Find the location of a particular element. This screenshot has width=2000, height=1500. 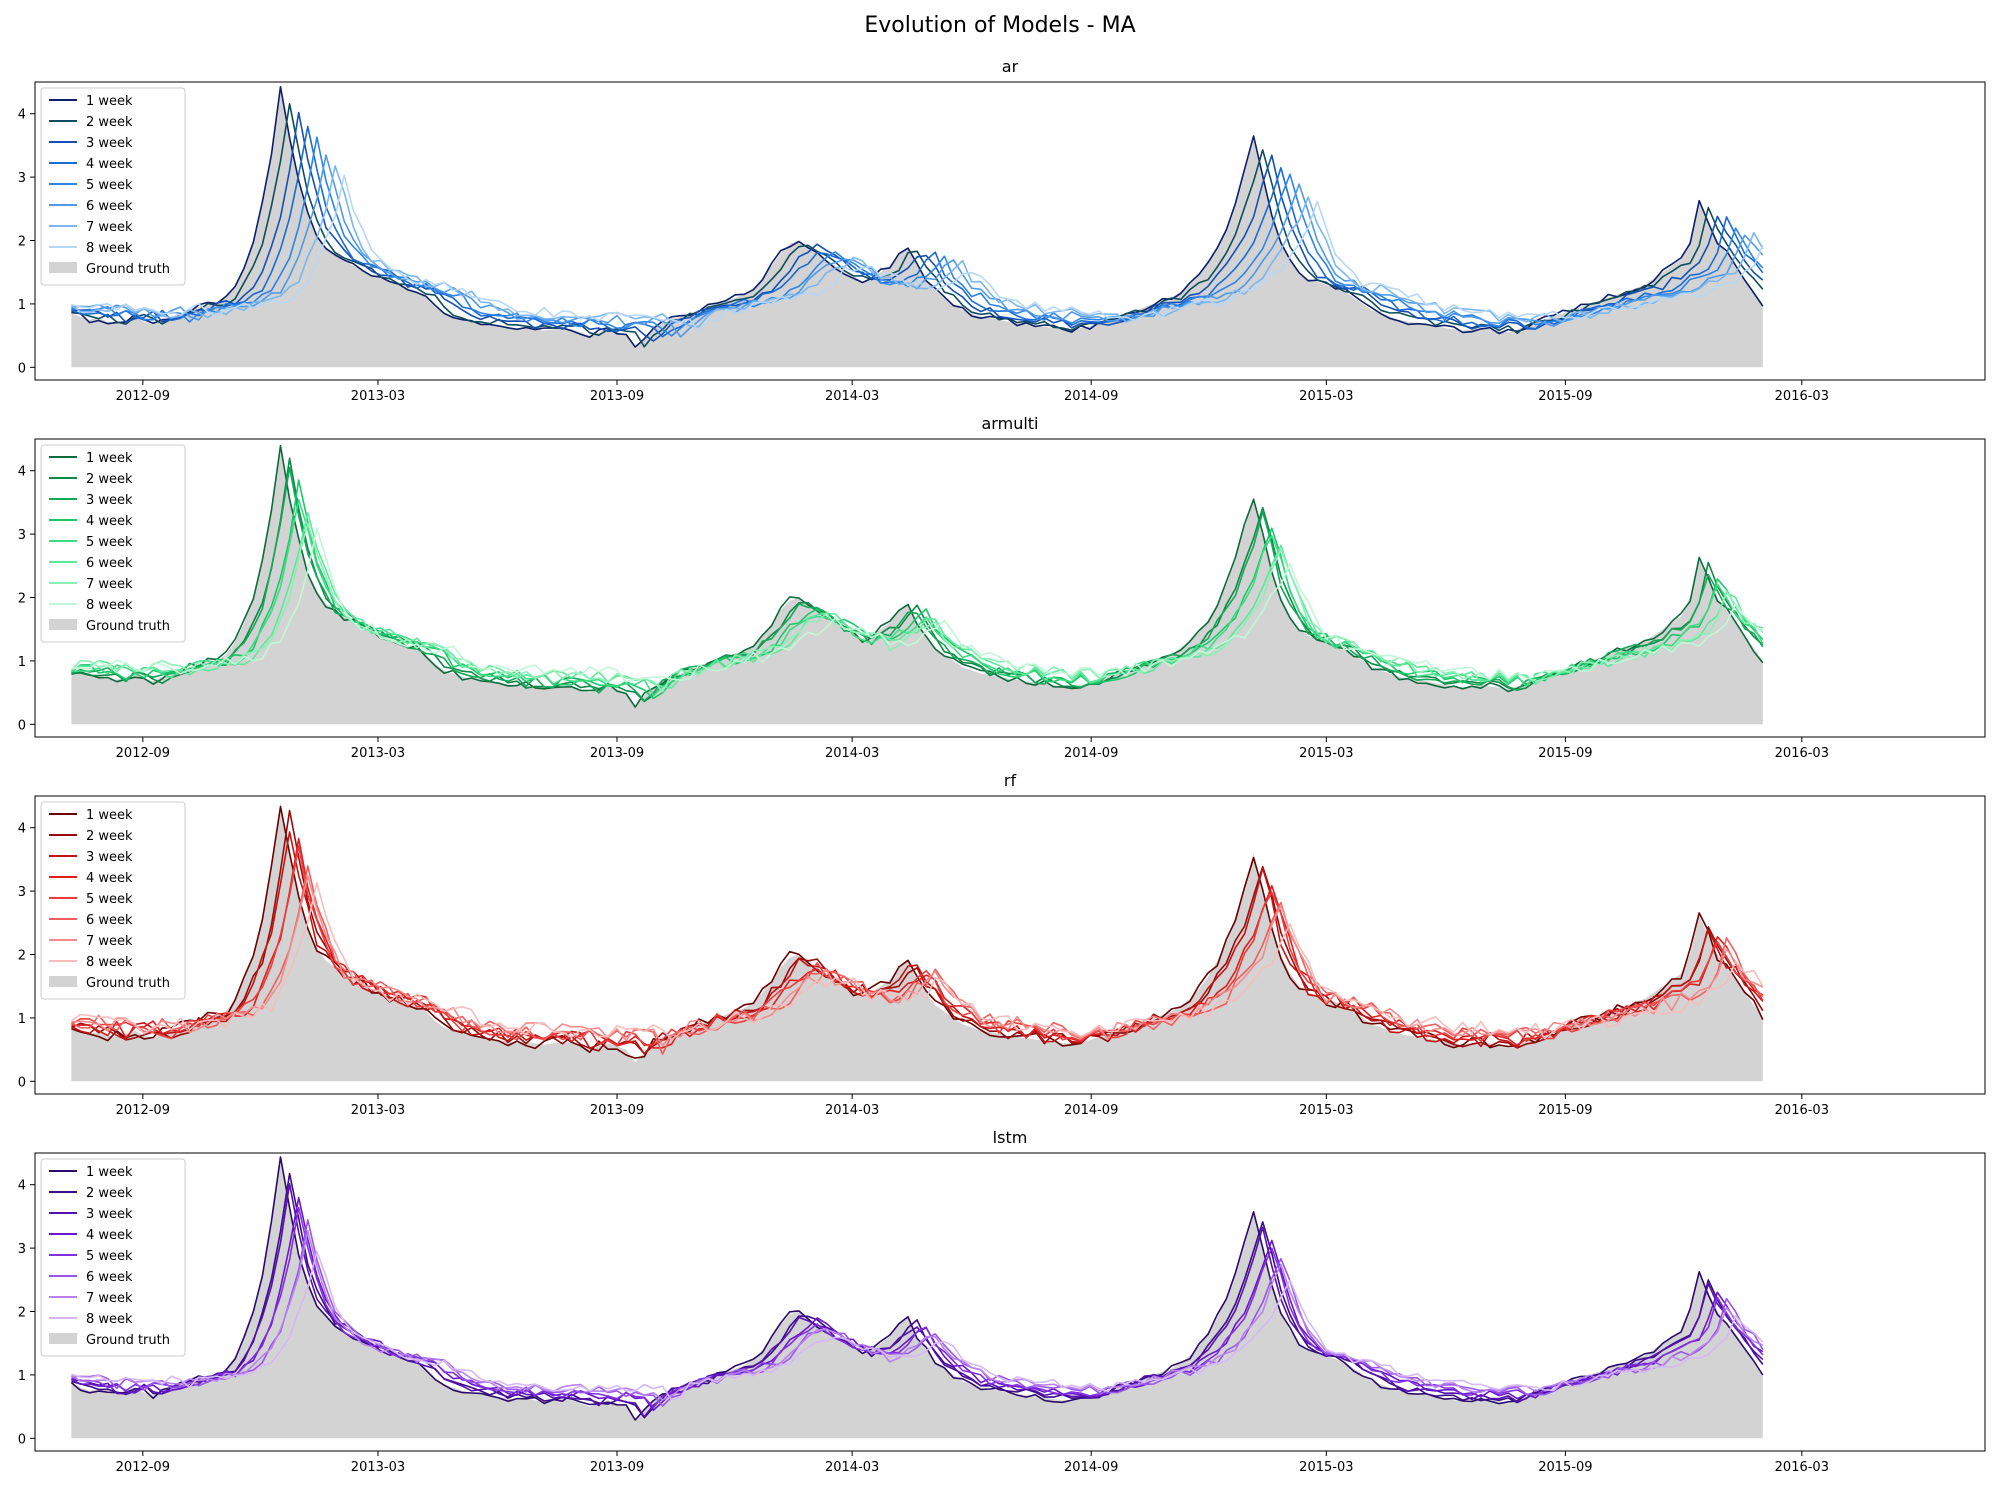

panel-title: ar is located at coordinates (1010, 66).